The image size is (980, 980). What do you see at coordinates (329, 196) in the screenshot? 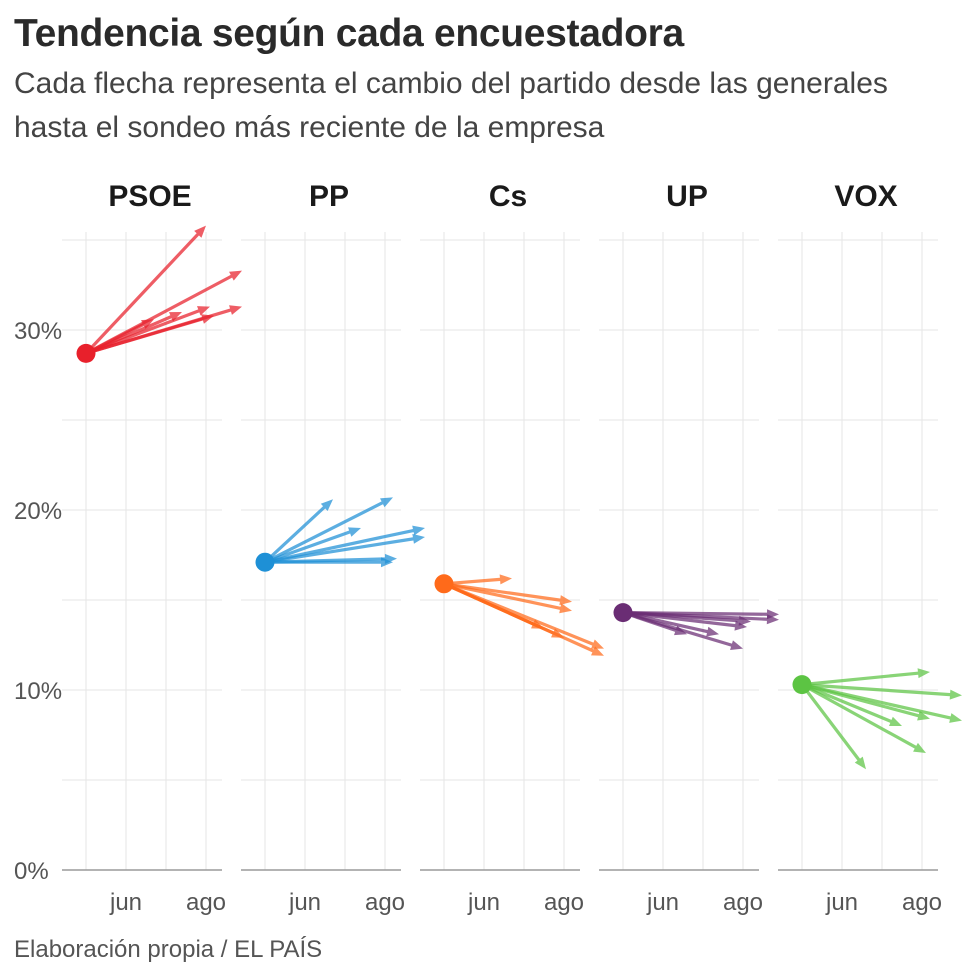
I see `panel-title-pp: PP` at bounding box center [329, 196].